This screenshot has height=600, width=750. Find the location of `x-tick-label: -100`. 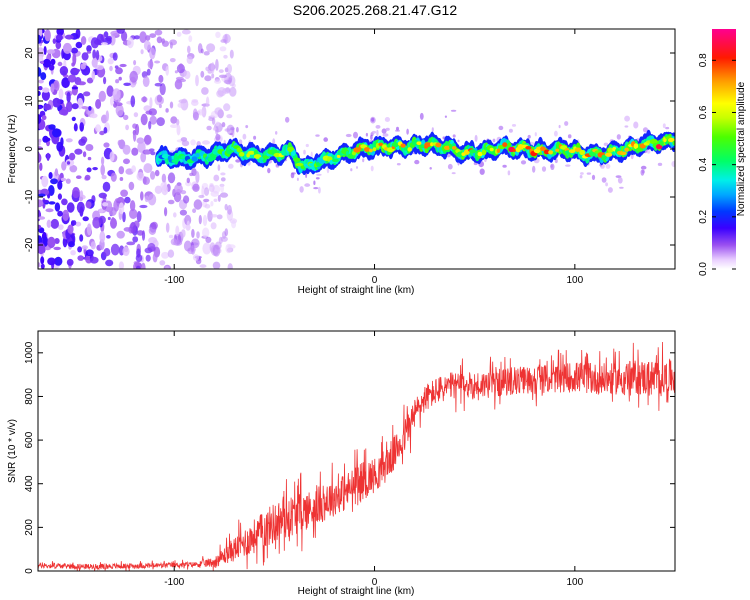

x-tick-label: -100 is located at coordinates (174, 280).